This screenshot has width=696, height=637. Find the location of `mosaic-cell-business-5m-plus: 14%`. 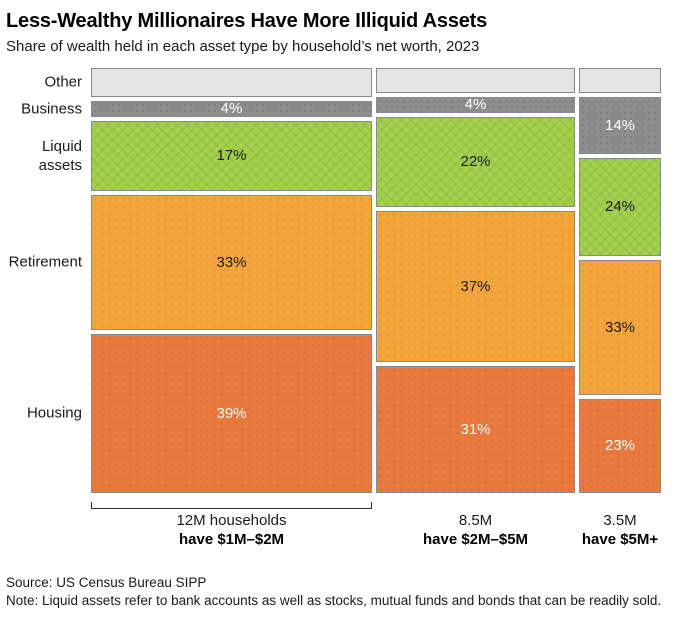

mosaic-cell-business-5m-plus: 14% is located at coordinates (620, 125).